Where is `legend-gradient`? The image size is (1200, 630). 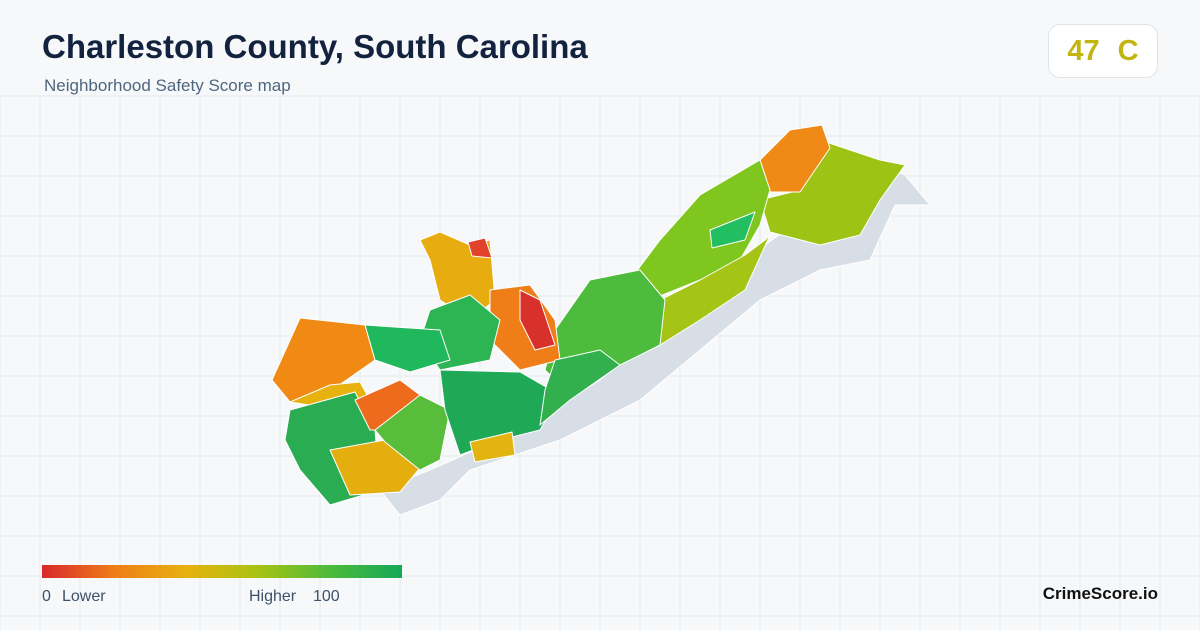
legend-gradient is located at coordinates (222, 571).